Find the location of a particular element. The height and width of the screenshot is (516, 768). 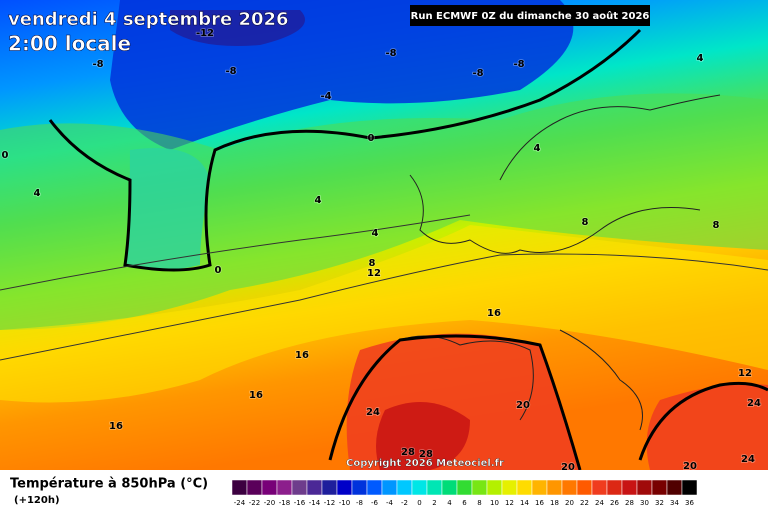

contour-label: -4 is located at coordinates (325, 96).